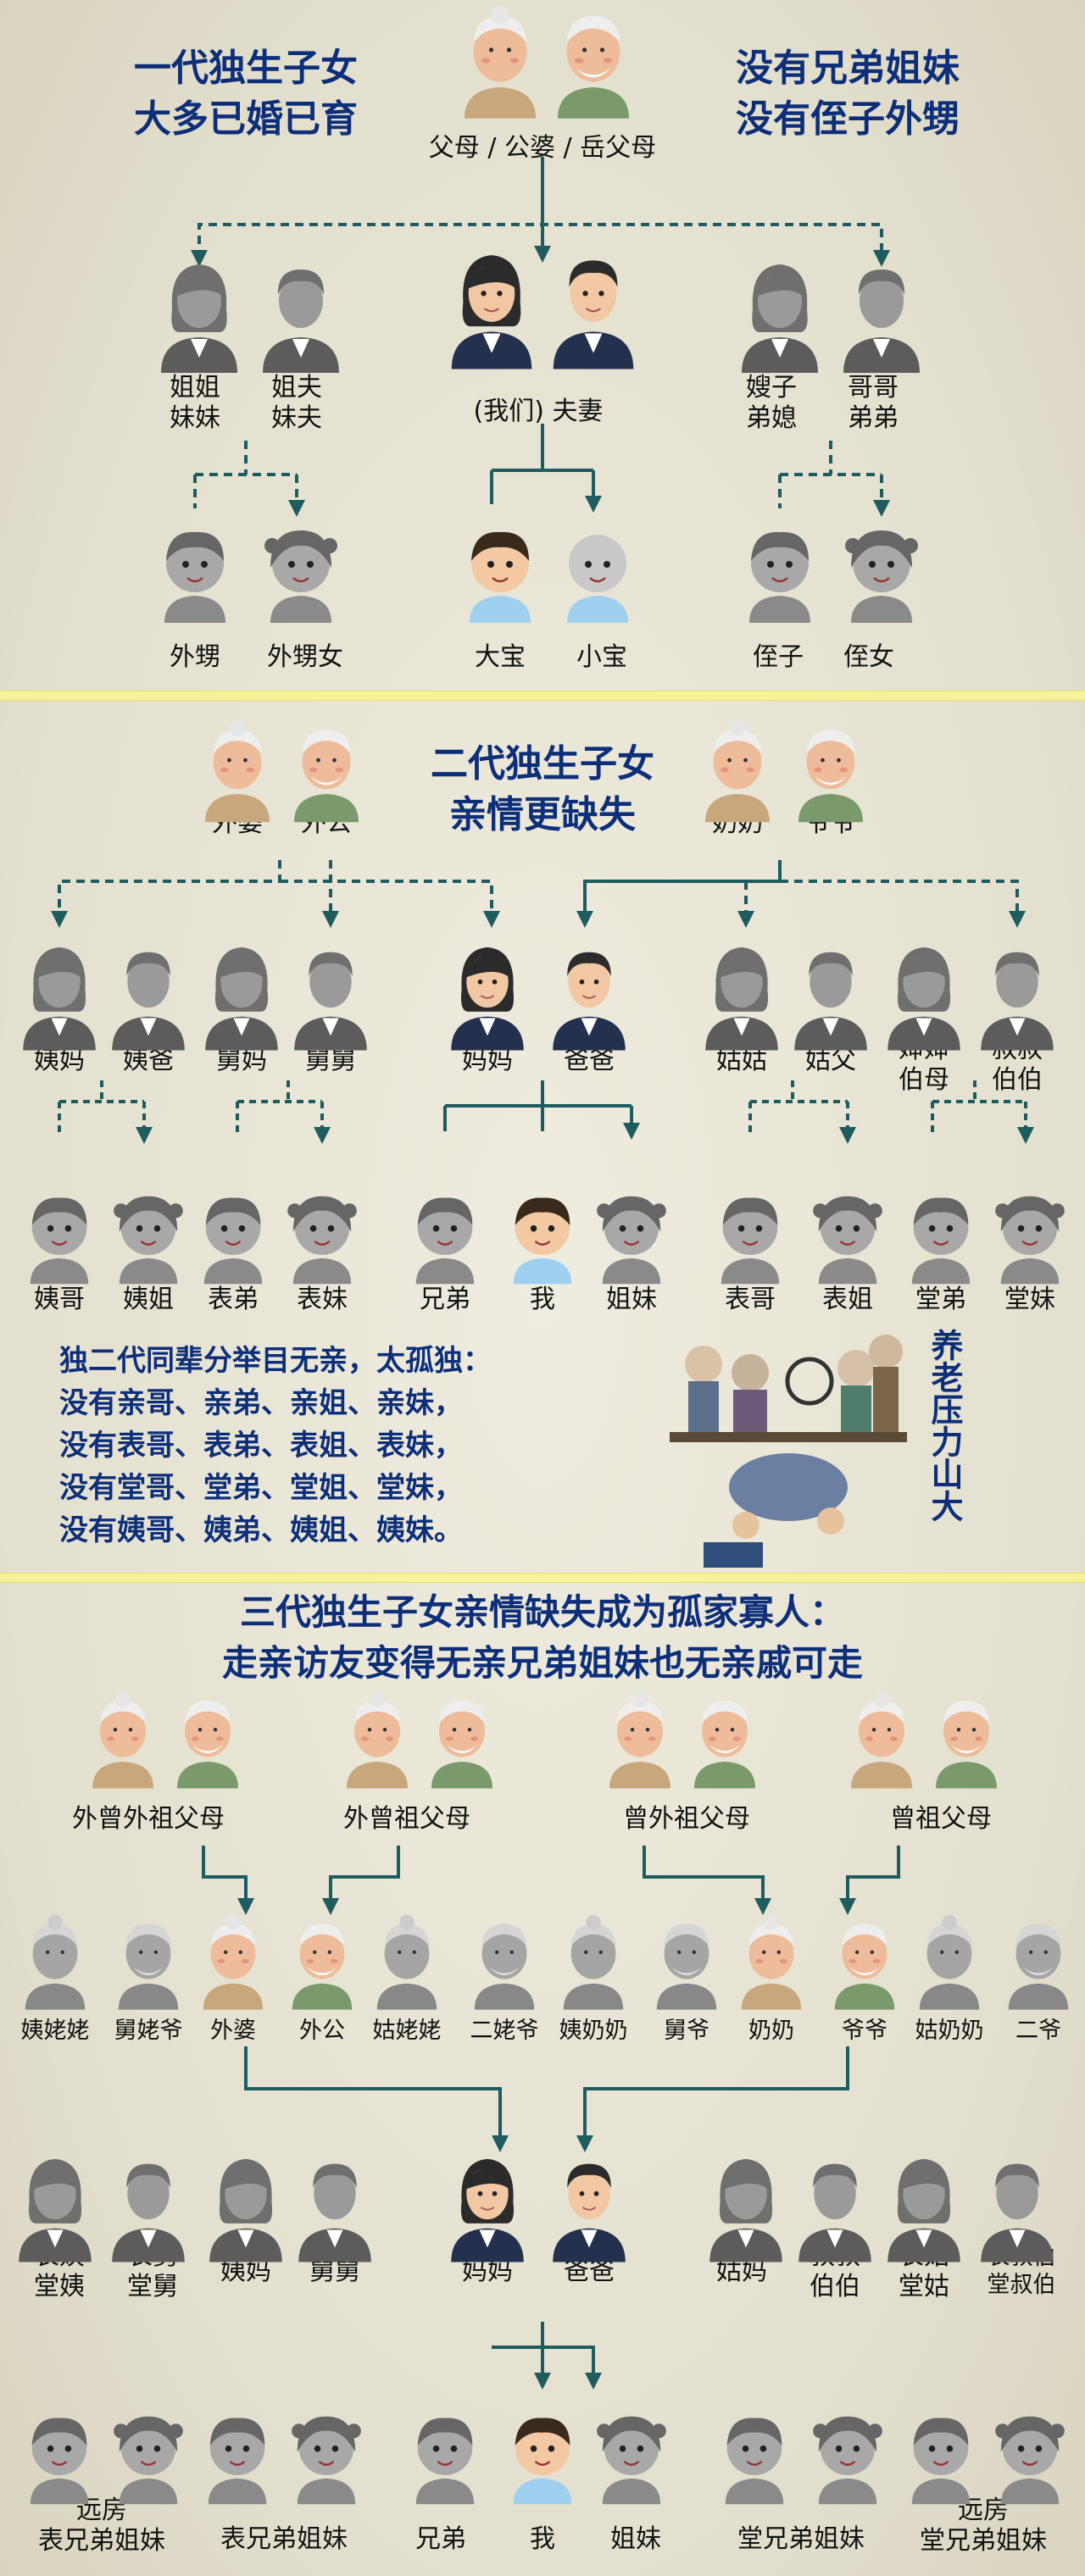  What do you see at coordinates (593, 1962) in the screenshot?
I see `s3-gen2-6-icon` at bounding box center [593, 1962].